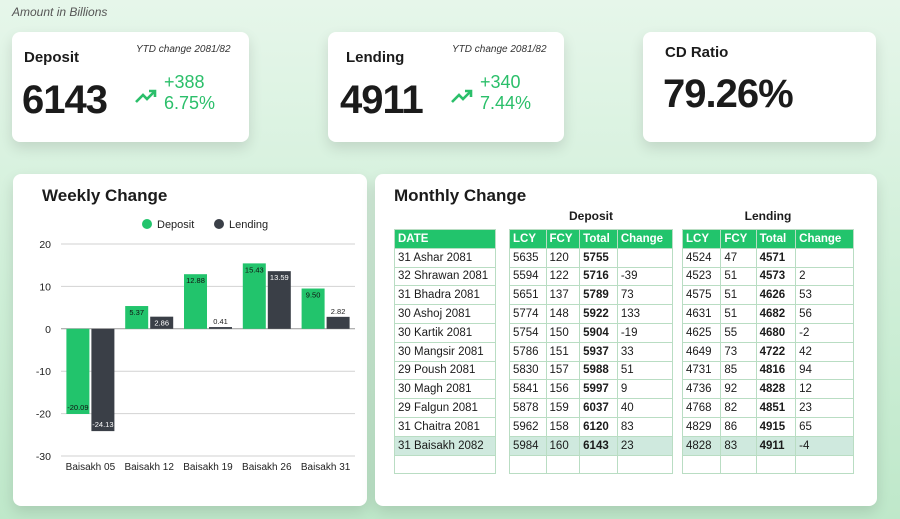  What do you see at coordinates (776, 276) in the screenshot?
I see `lending-cell: 4573` at bounding box center [776, 276].